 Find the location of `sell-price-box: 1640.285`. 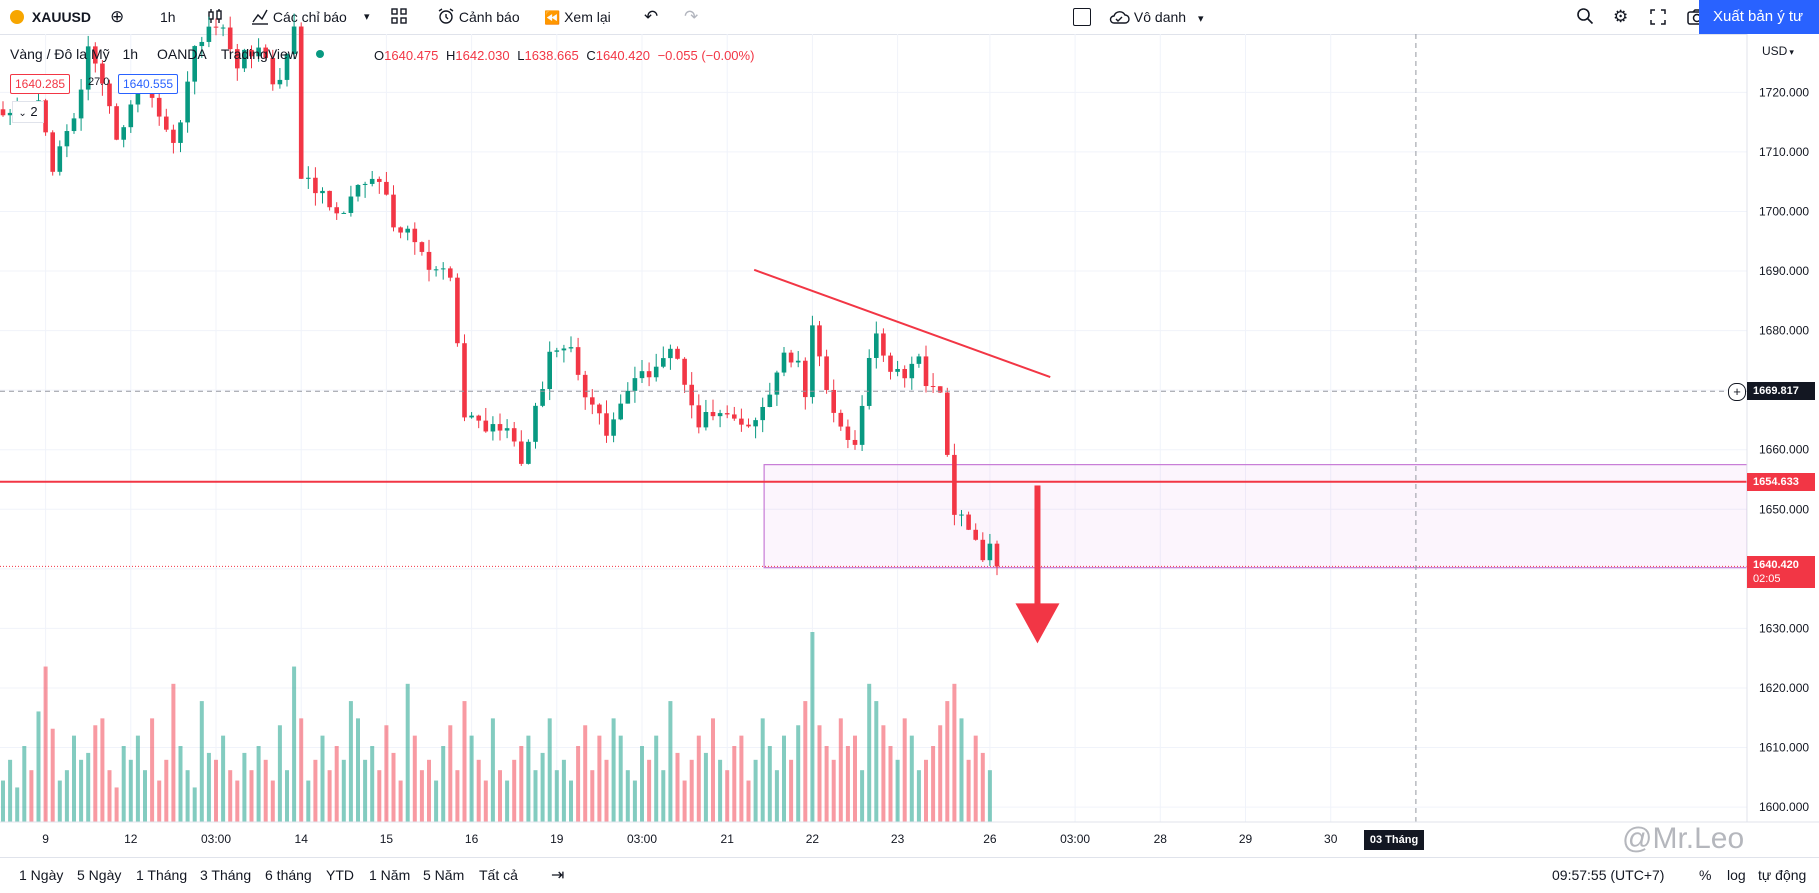

sell-price-box: 1640.285 is located at coordinates (40, 84).